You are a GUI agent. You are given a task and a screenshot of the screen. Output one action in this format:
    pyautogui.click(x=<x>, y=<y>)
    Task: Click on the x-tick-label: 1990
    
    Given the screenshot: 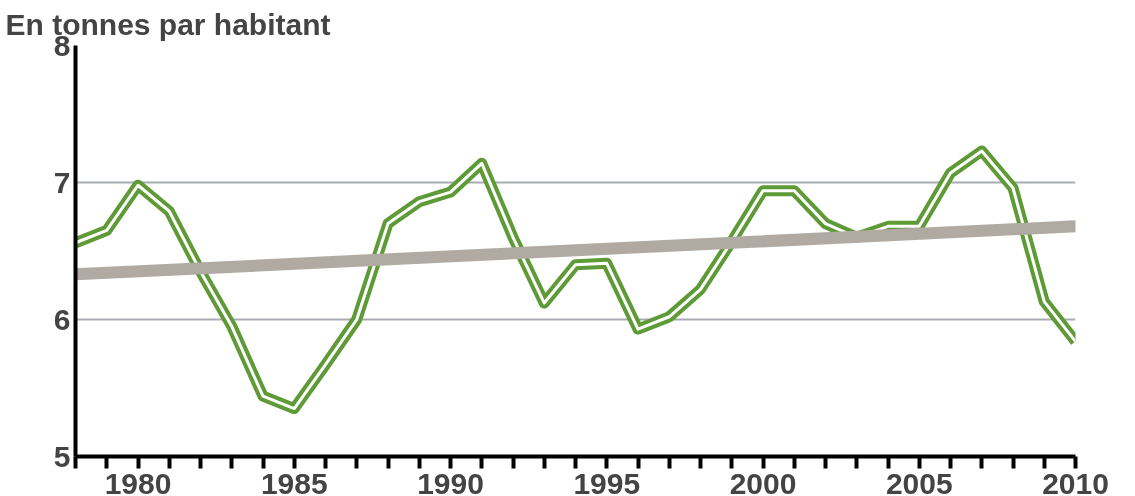 What is the action you would take?
    pyautogui.click(x=450, y=481)
    